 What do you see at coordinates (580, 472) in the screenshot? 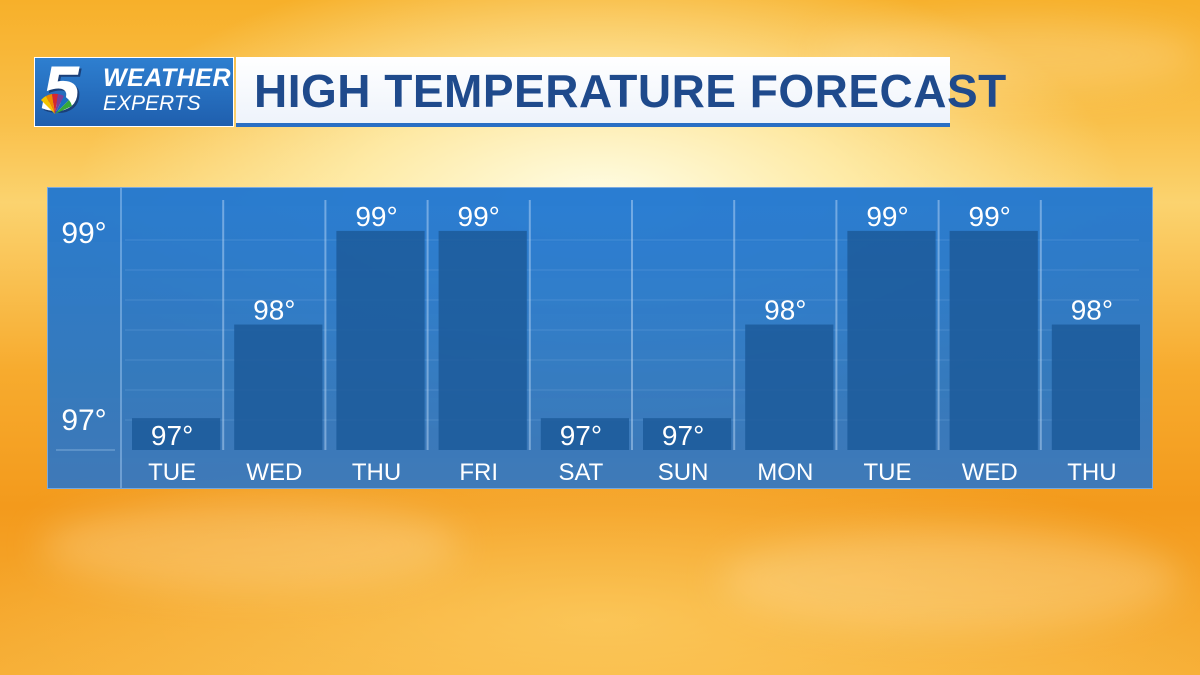
I see `x-tick-label: SAT` at bounding box center [580, 472].